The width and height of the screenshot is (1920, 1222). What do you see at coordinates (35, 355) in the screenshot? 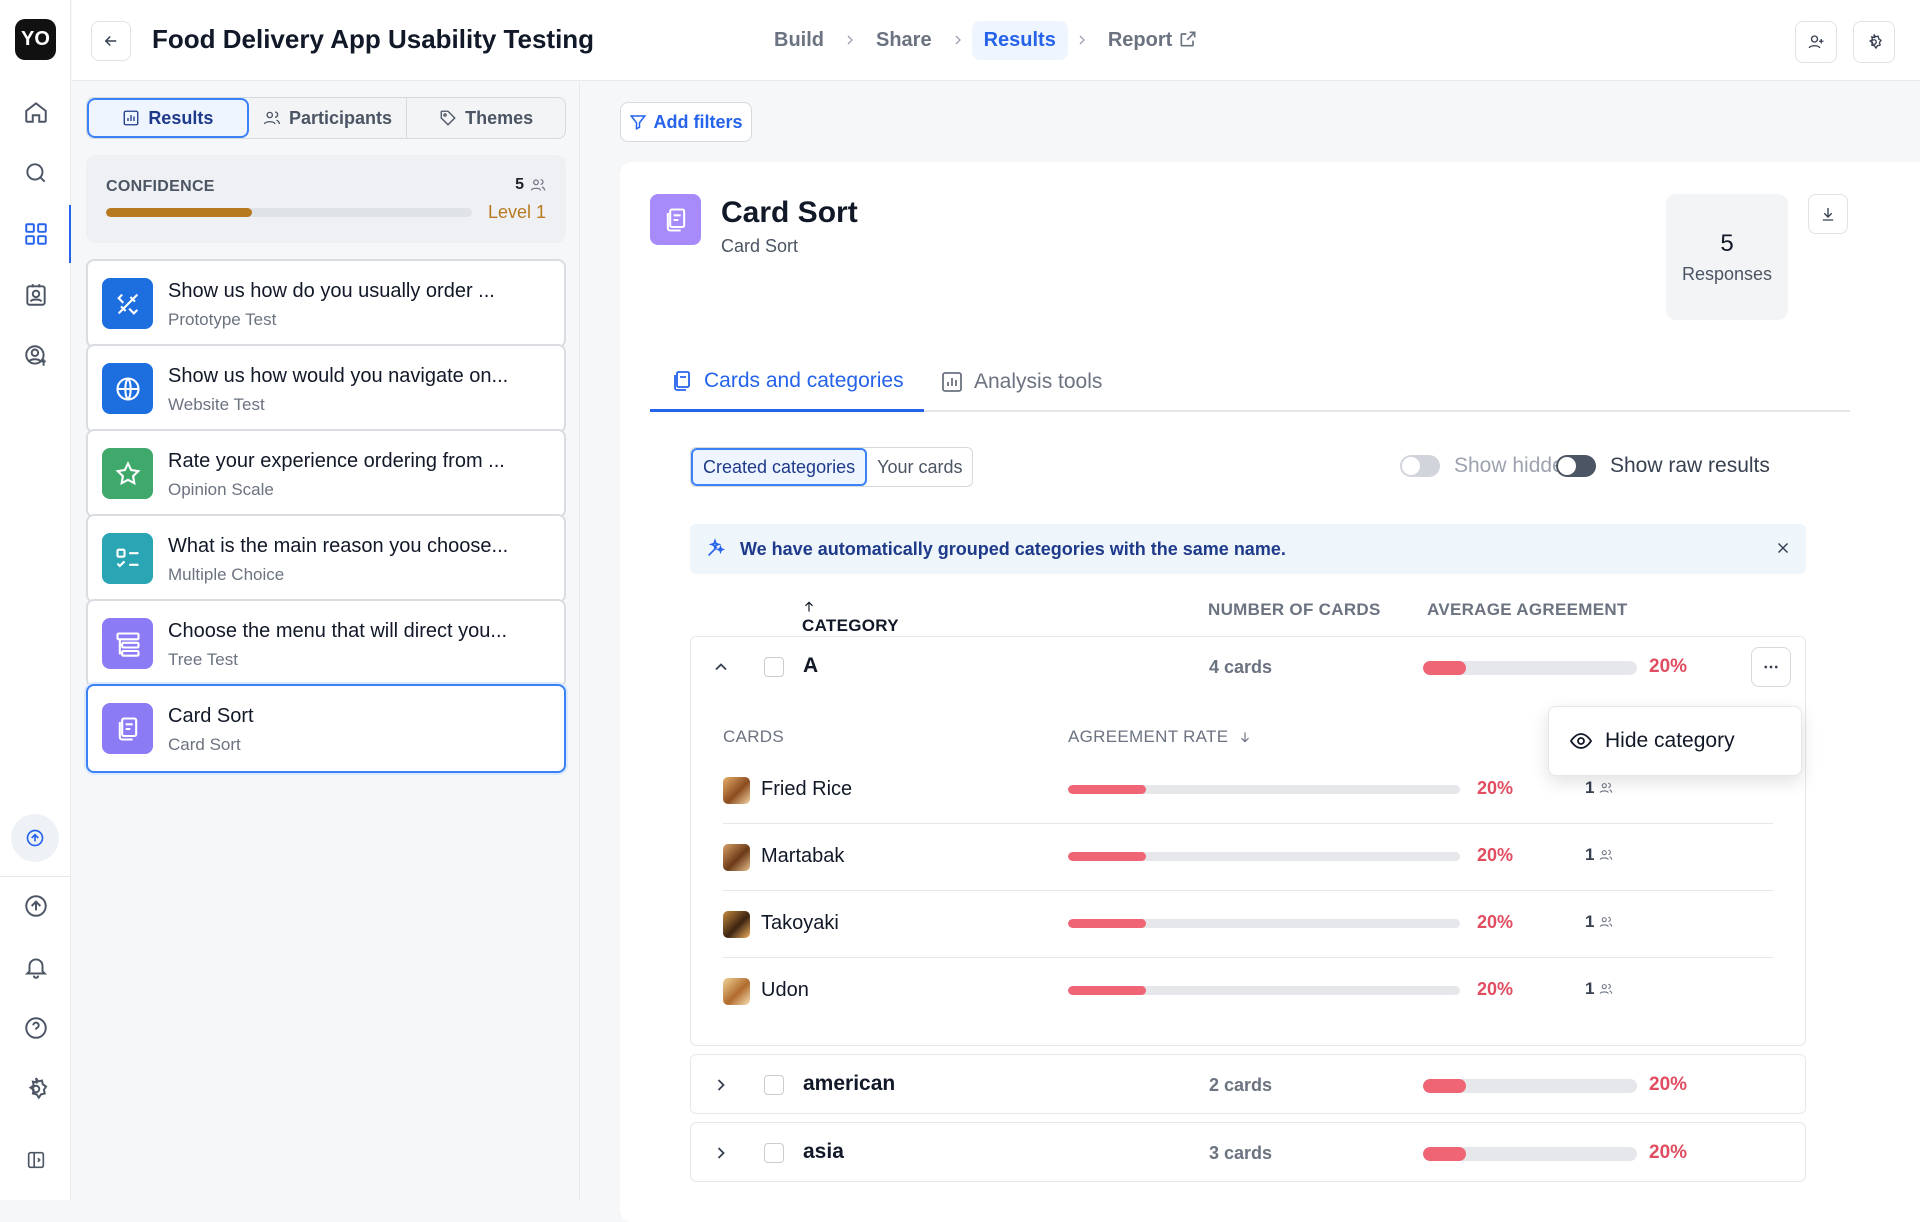
I see `billing-icon` at bounding box center [35, 355].